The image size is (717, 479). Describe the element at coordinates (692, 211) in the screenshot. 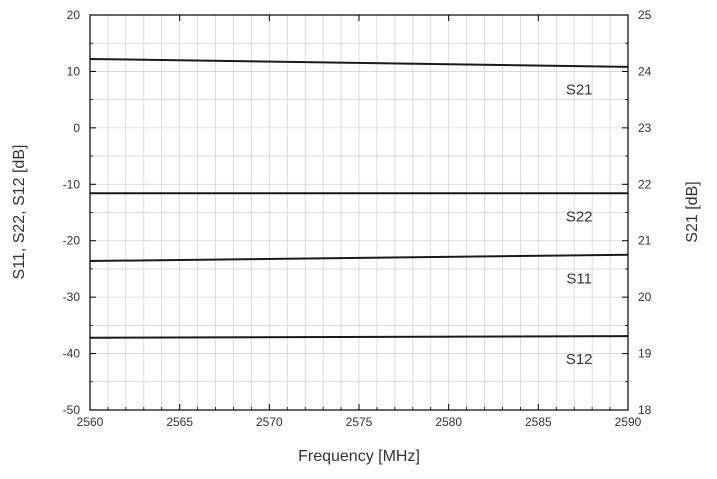

I see `y-right-axis-title: S21 [dB]` at that location.